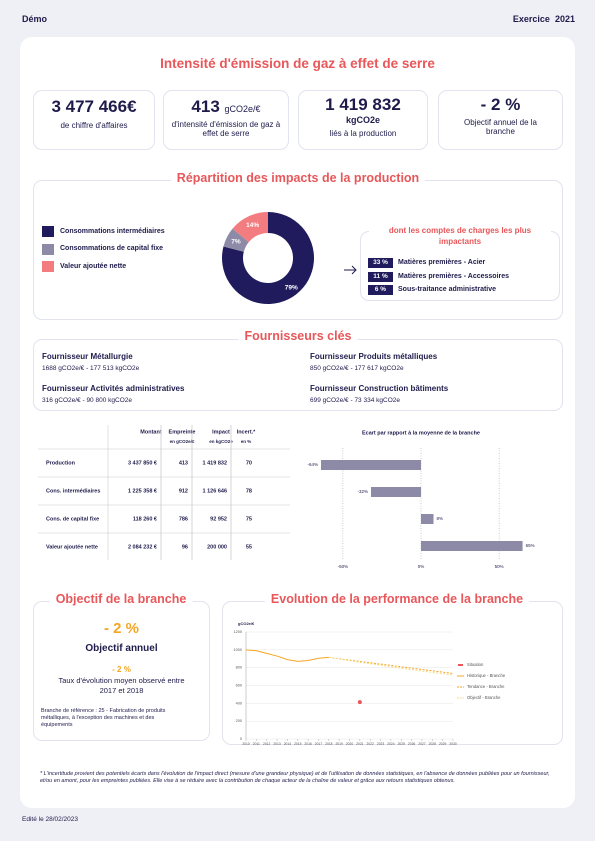 Image resolution: width=595 pixels, height=841 pixels. Describe the element at coordinates (183, 463) in the screenshot. I see `table-cell: 413` at that location.